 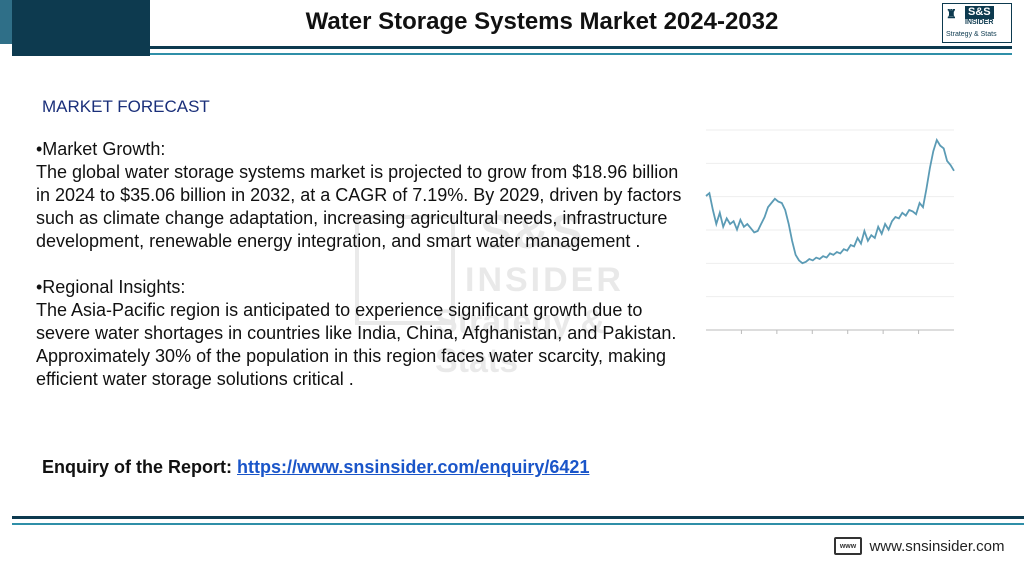 What do you see at coordinates (971, 34) in the screenshot?
I see `logo-tagline: Strategy & Stats` at bounding box center [971, 34].